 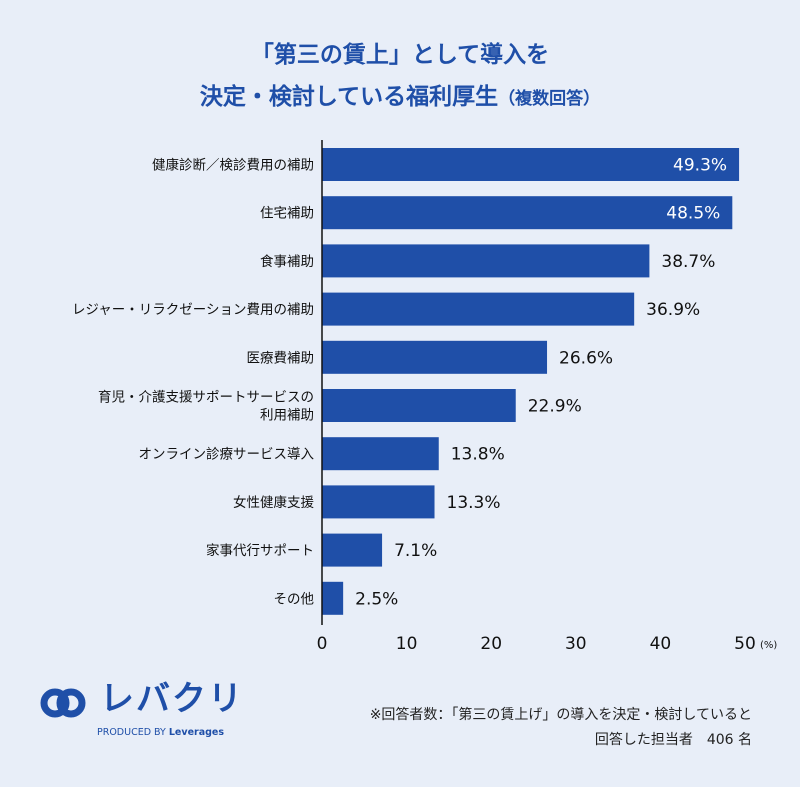 I want to click on category-label-1: 住宅補助, so click(x=287, y=214).